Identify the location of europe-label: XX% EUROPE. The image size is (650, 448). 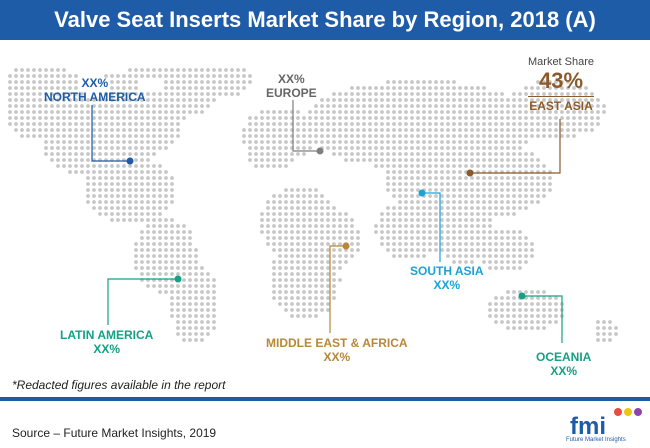
(291, 86).